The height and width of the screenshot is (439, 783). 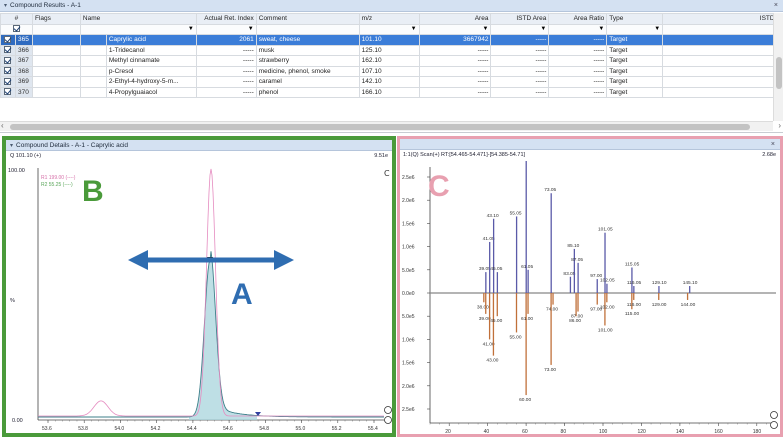 I want to click on row-area: 3667942, so click(x=455, y=40).